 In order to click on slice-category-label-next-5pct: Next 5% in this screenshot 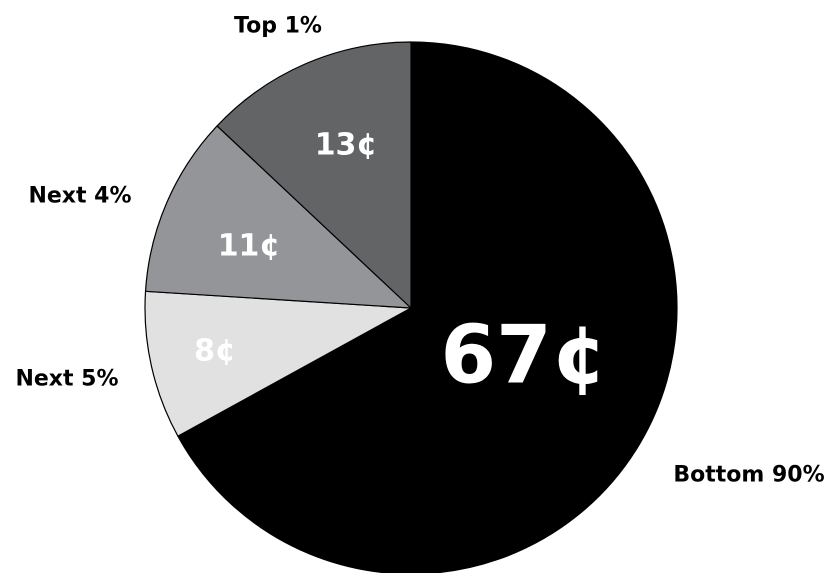, I will do `click(66, 379)`.